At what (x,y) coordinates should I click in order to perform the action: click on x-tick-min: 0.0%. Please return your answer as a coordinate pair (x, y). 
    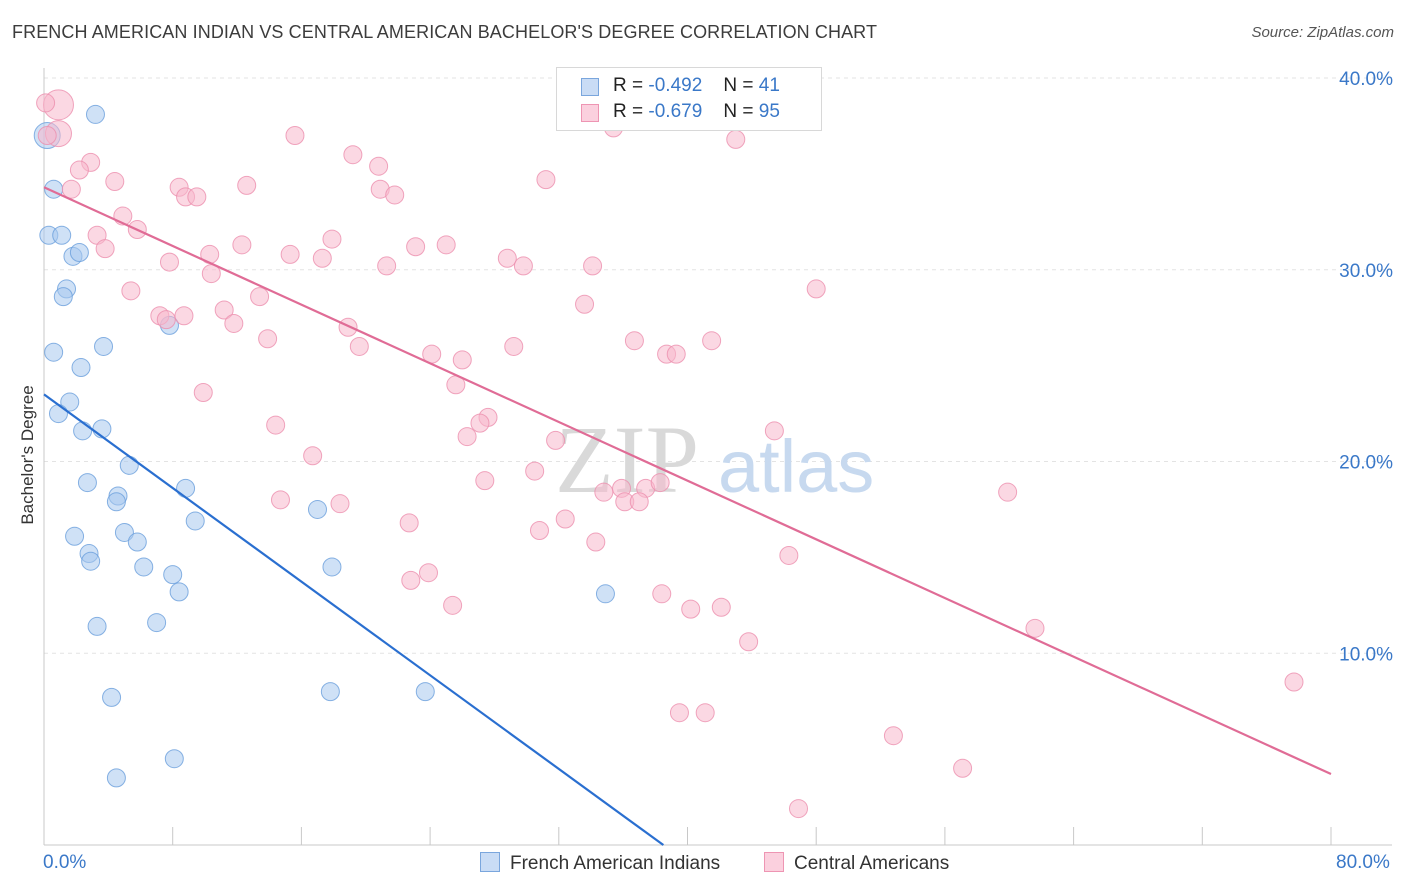
    Looking at the image, I should click on (65, 862).